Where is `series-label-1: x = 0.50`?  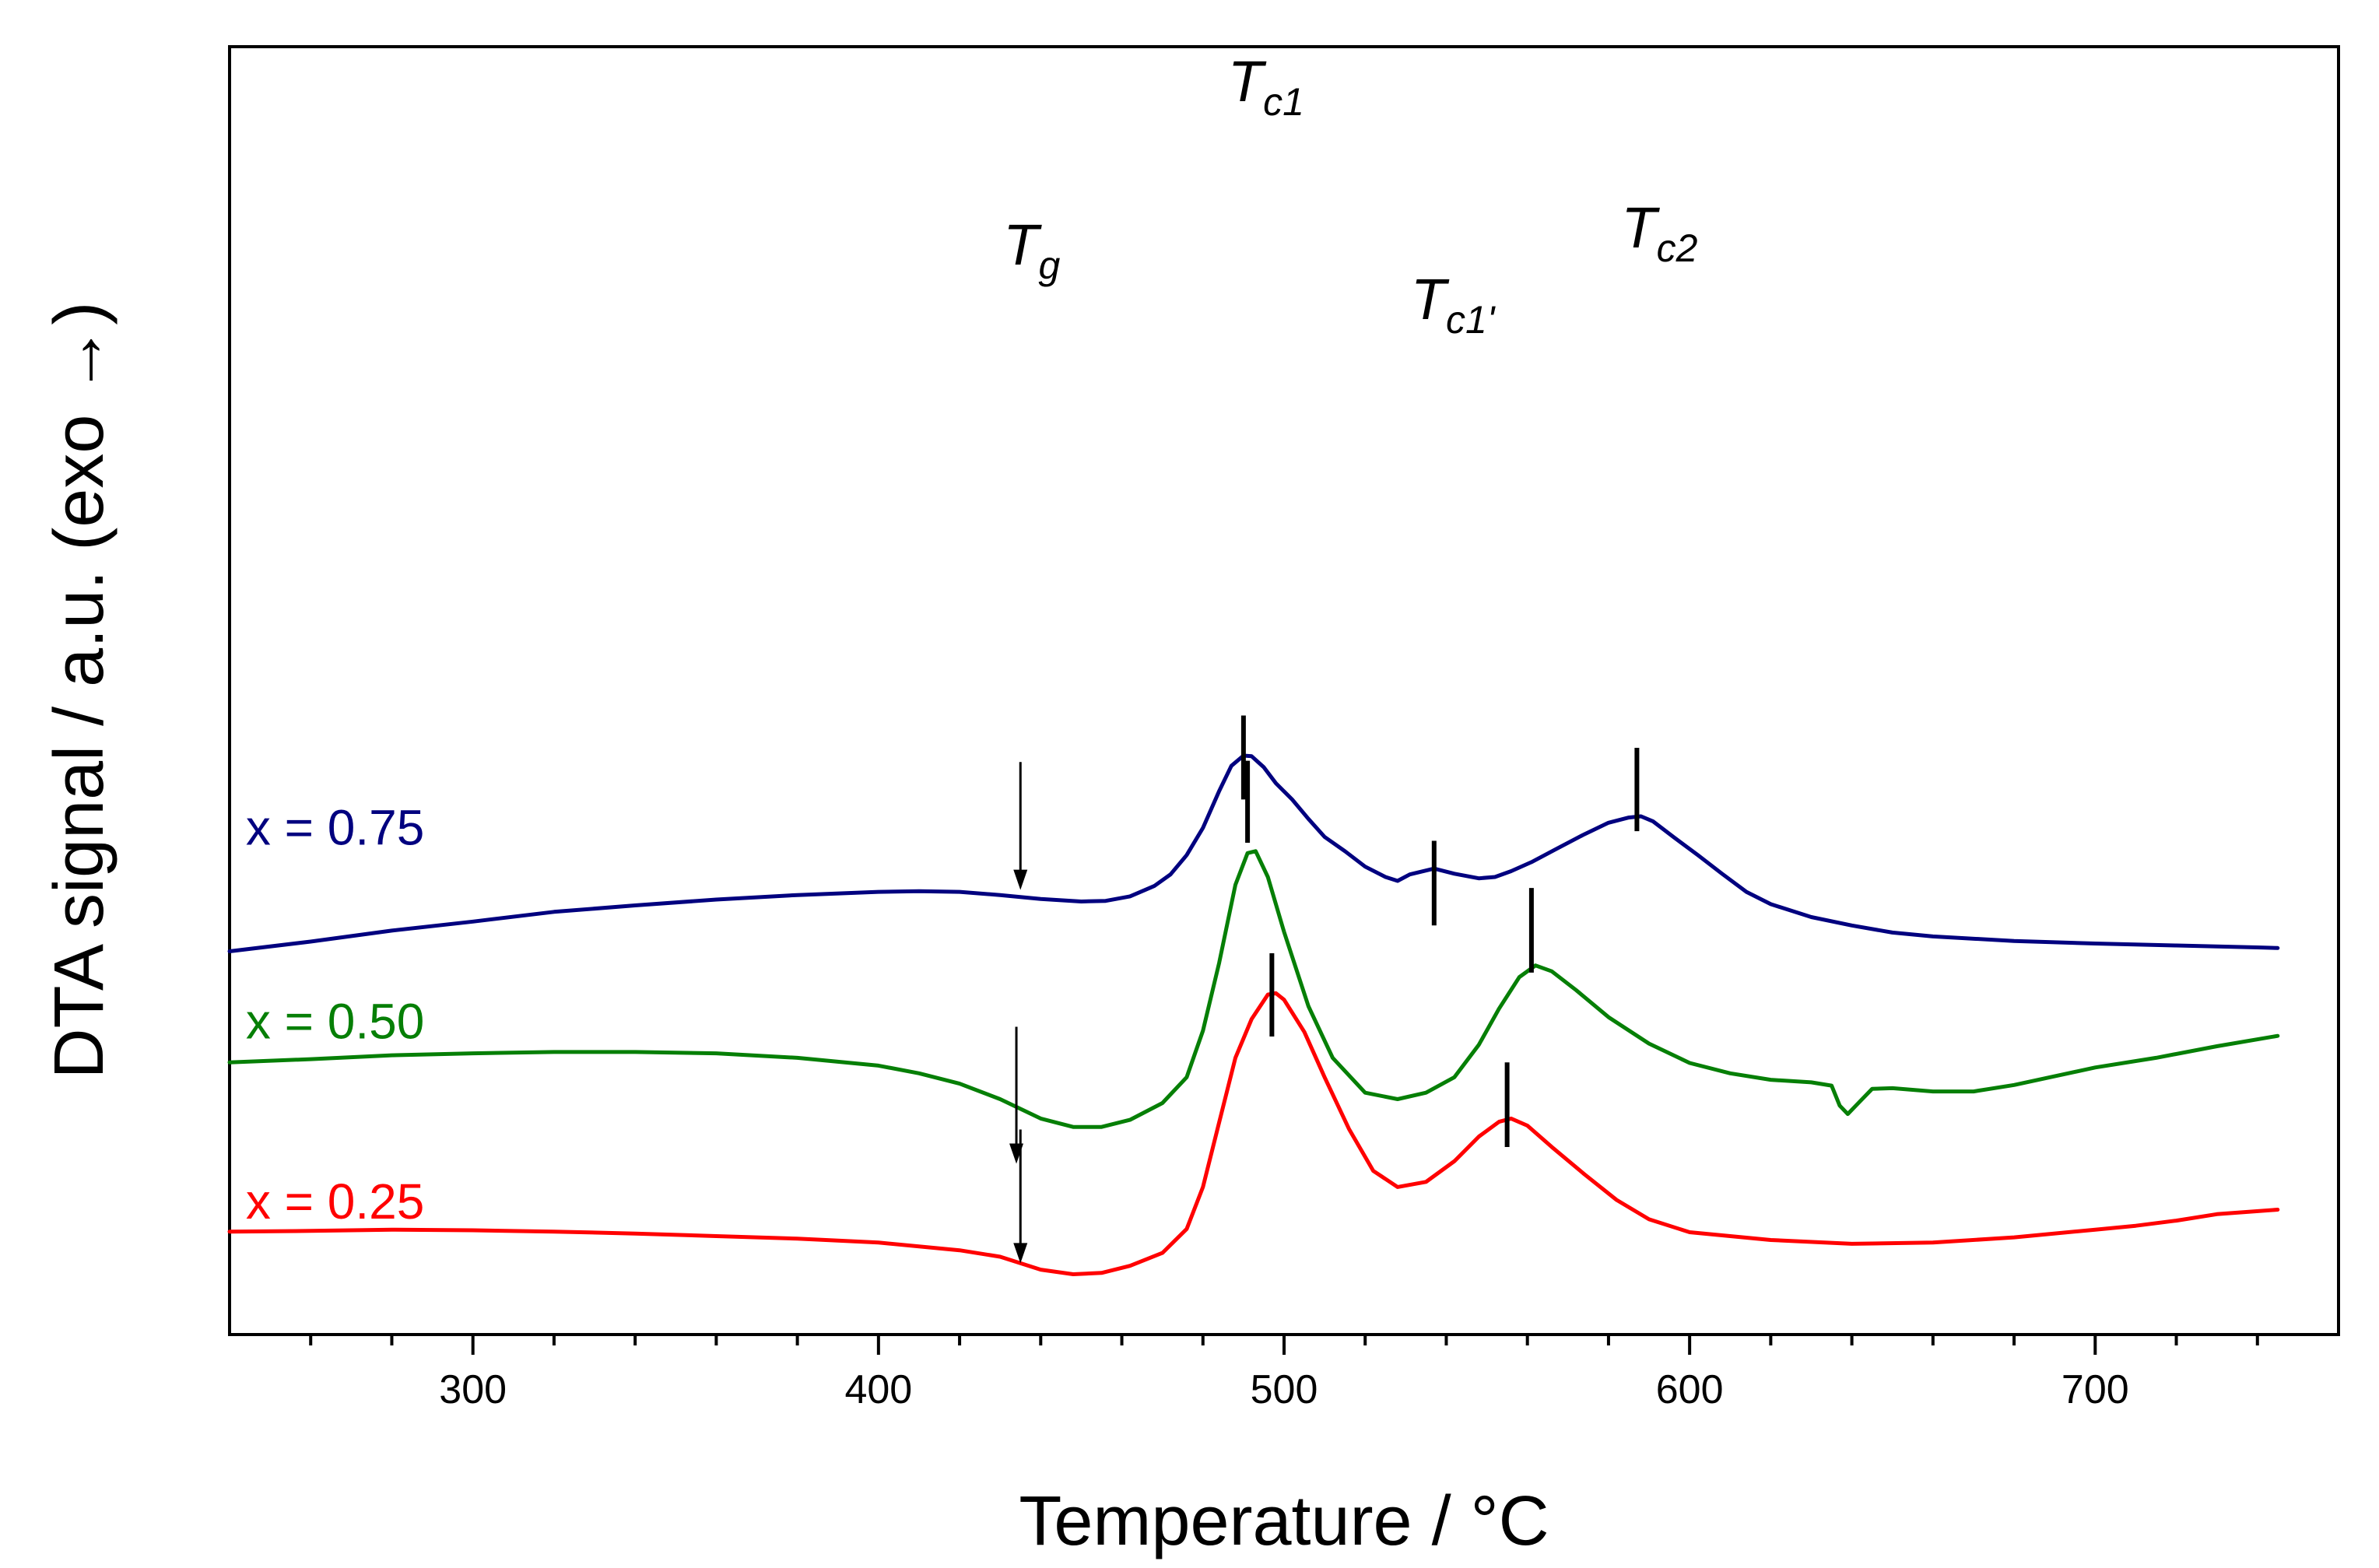
series-label-1: x = 0.50 is located at coordinates (335, 1022).